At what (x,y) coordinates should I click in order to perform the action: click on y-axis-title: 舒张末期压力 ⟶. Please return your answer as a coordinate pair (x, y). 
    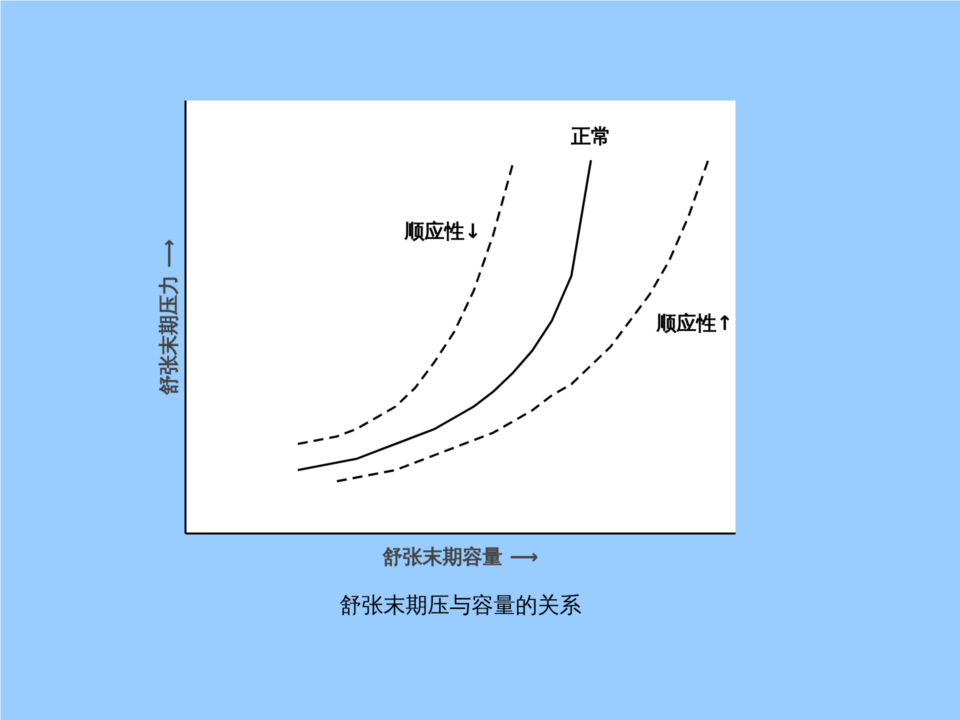
    Looking at the image, I should click on (168, 317).